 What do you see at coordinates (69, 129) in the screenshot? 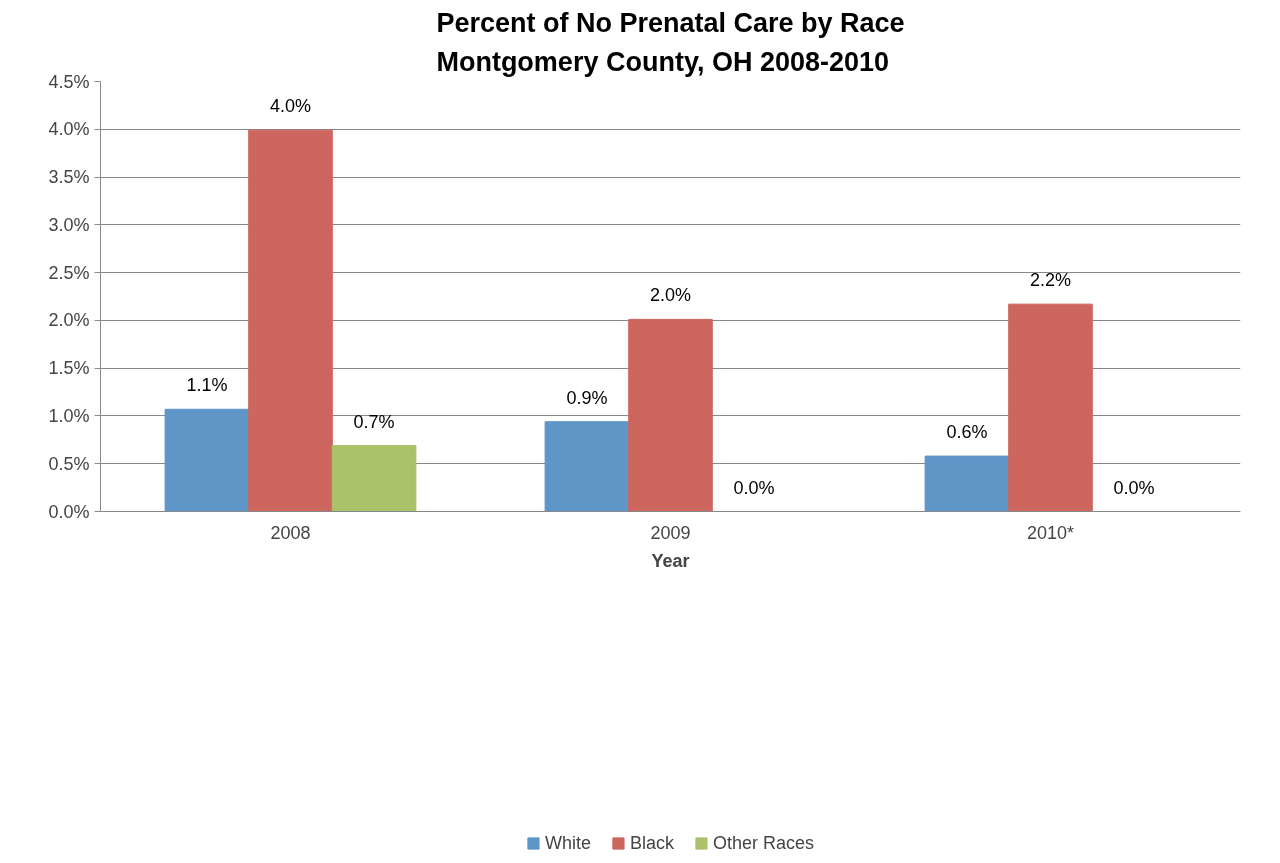
I see `y-tick-label: 4.0%` at bounding box center [69, 129].